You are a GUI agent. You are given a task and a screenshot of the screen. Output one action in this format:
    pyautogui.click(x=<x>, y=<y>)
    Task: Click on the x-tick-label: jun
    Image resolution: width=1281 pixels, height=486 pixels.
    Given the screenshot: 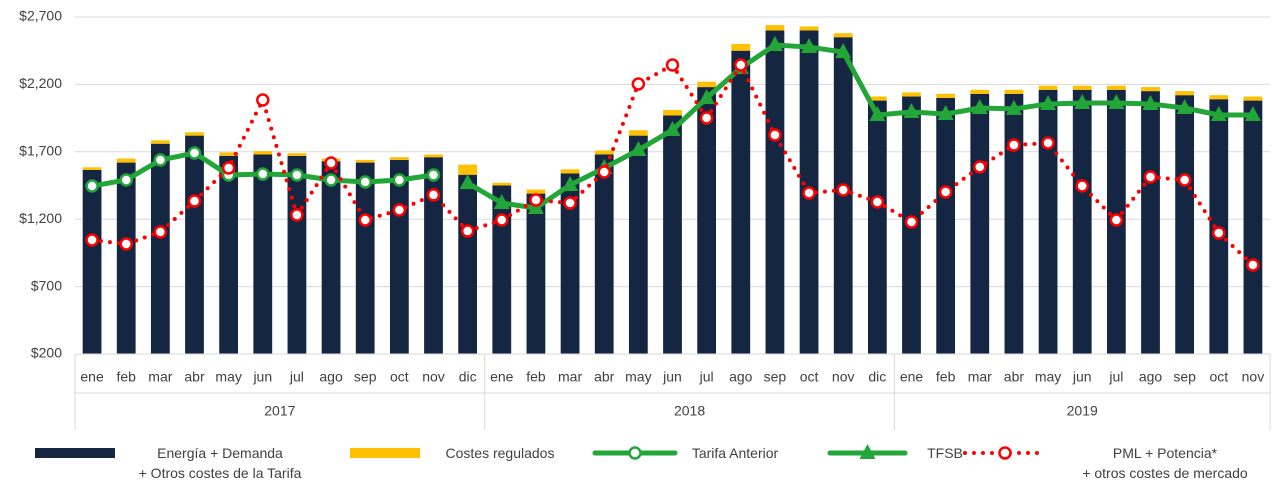 What is the action you would take?
    pyautogui.click(x=262, y=377)
    